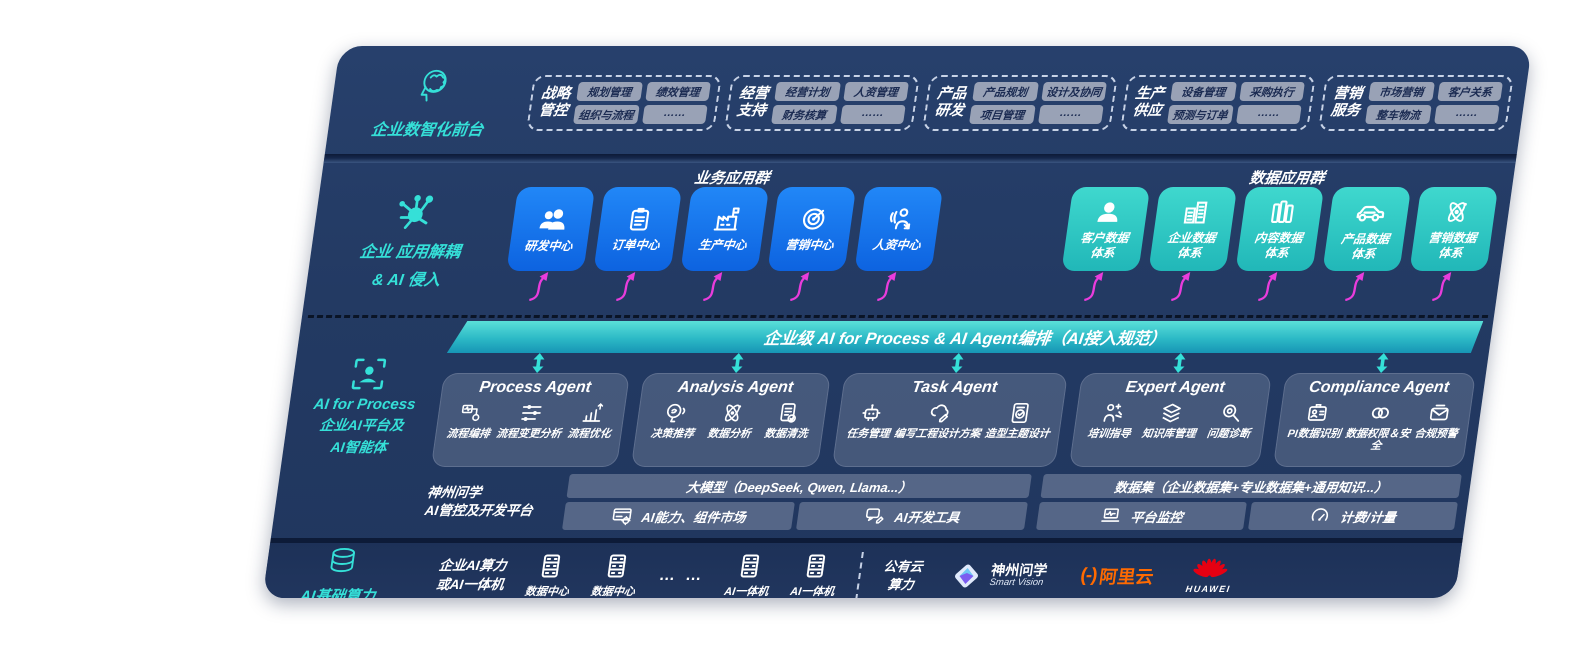 Image resolution: width=1572 pixels, height=647 pixels. I want to click on dev-tools-icon, so click(874, 516).